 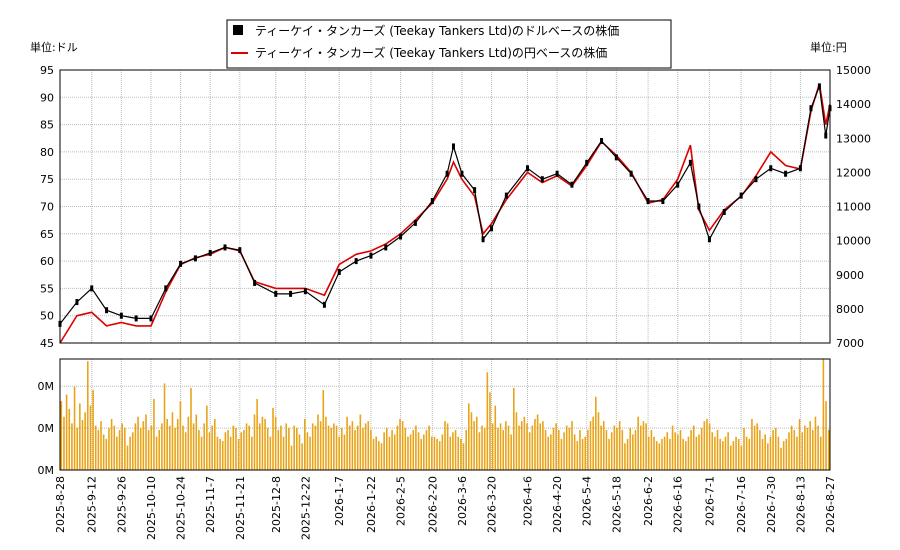 I want to click on x-tick-label: 2026-1-22, so click(x=371, y=504).